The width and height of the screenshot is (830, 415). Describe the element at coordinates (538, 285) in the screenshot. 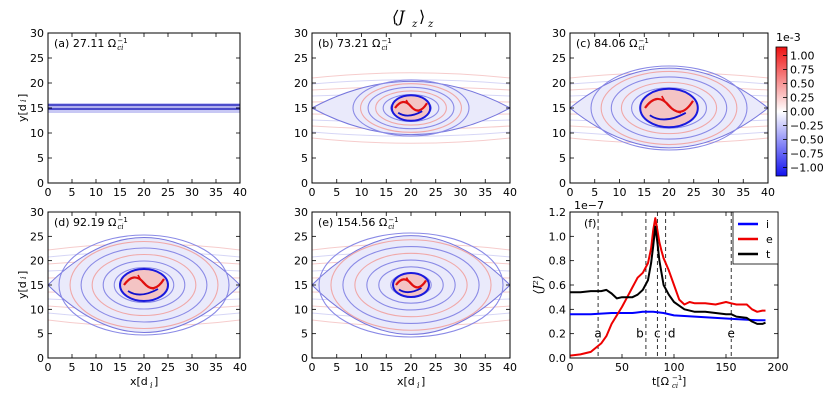

I see `y-axis-label: ⟨J²⟩` at that location.